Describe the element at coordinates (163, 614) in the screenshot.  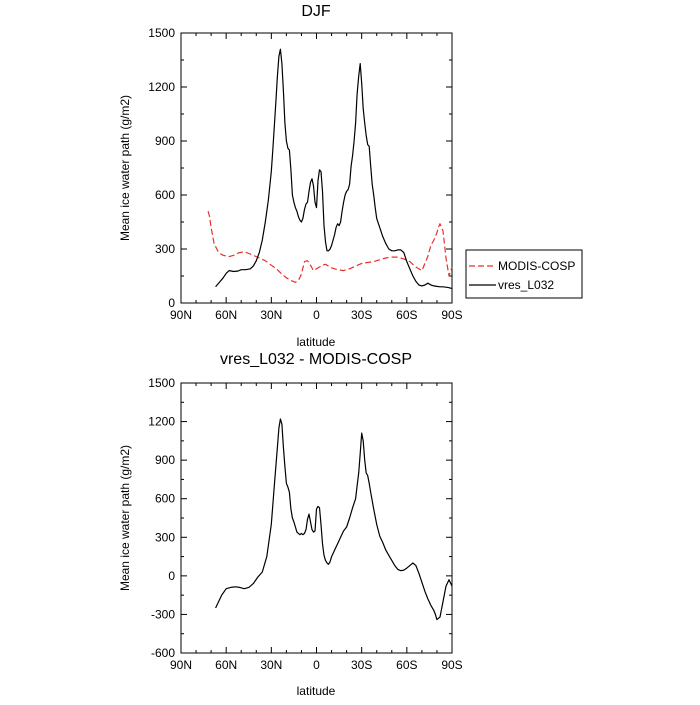
I see `y-tick-label: -300` at that location.